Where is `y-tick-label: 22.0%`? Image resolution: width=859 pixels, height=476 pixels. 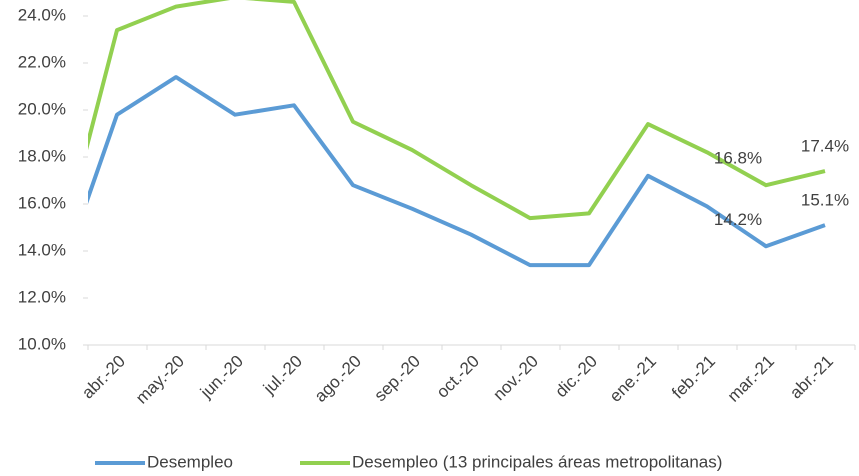 y-tick-label: 22.0% is located at coordinates (42, 61).